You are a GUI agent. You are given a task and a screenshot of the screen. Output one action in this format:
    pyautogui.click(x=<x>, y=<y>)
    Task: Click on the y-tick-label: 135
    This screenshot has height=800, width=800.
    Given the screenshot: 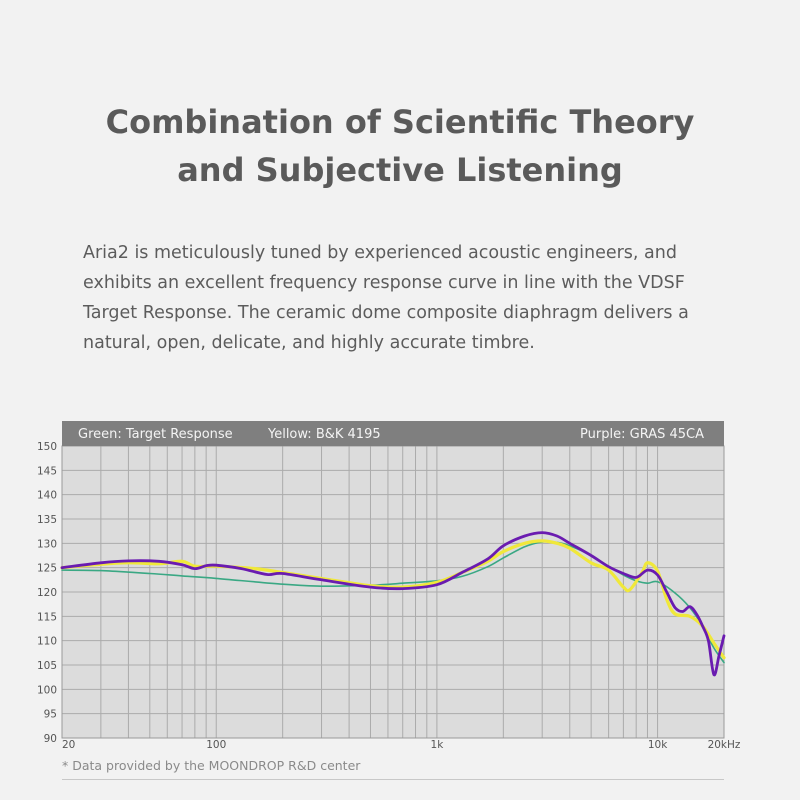 What is the action you would take?
    pyautogui.click(x=47, y=520)
    